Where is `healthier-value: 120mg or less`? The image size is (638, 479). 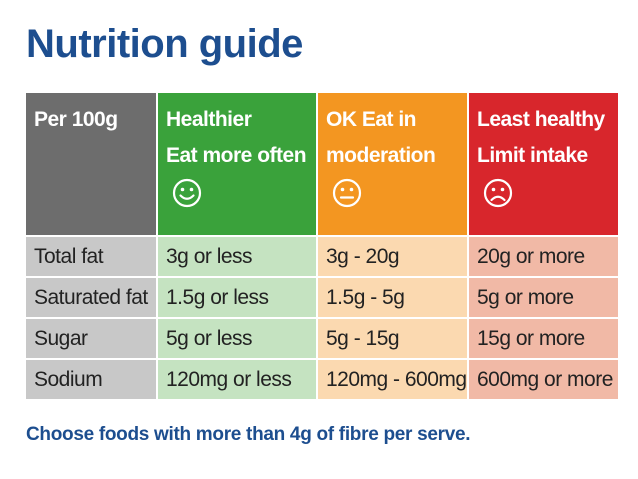
healthier-value: 120mg or less is located at coordinates (236, 378).